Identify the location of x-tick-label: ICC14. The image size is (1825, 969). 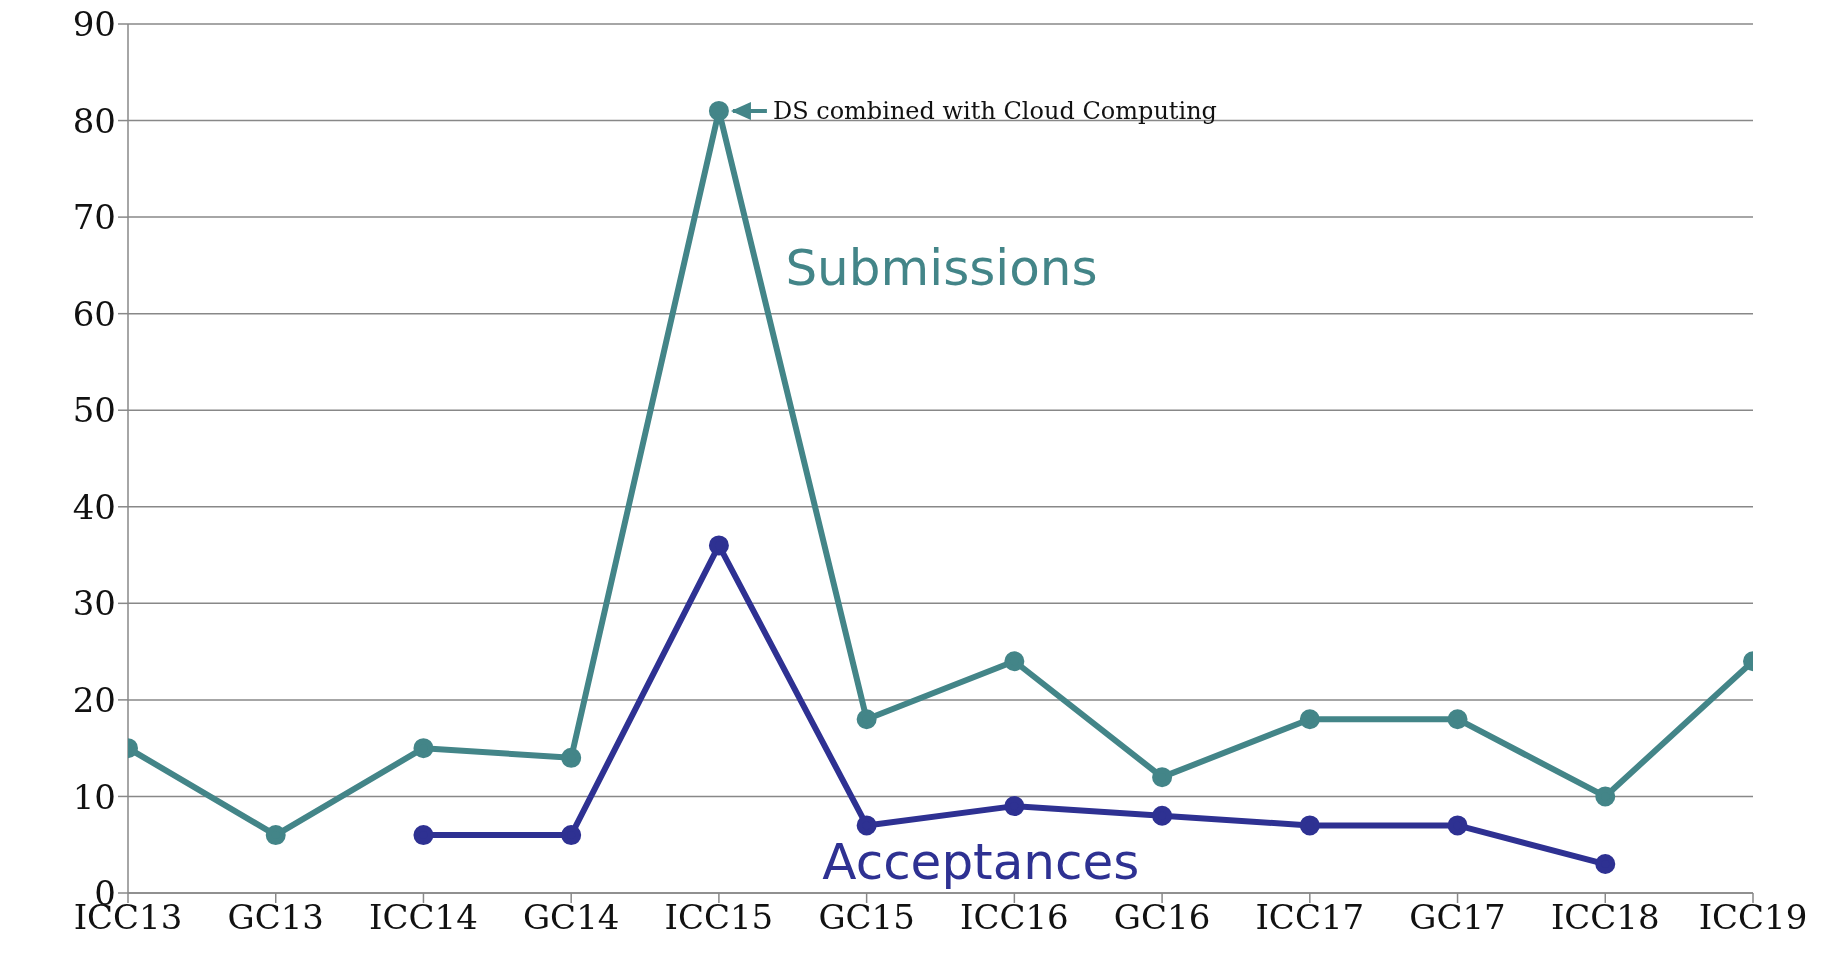
(423, 917).